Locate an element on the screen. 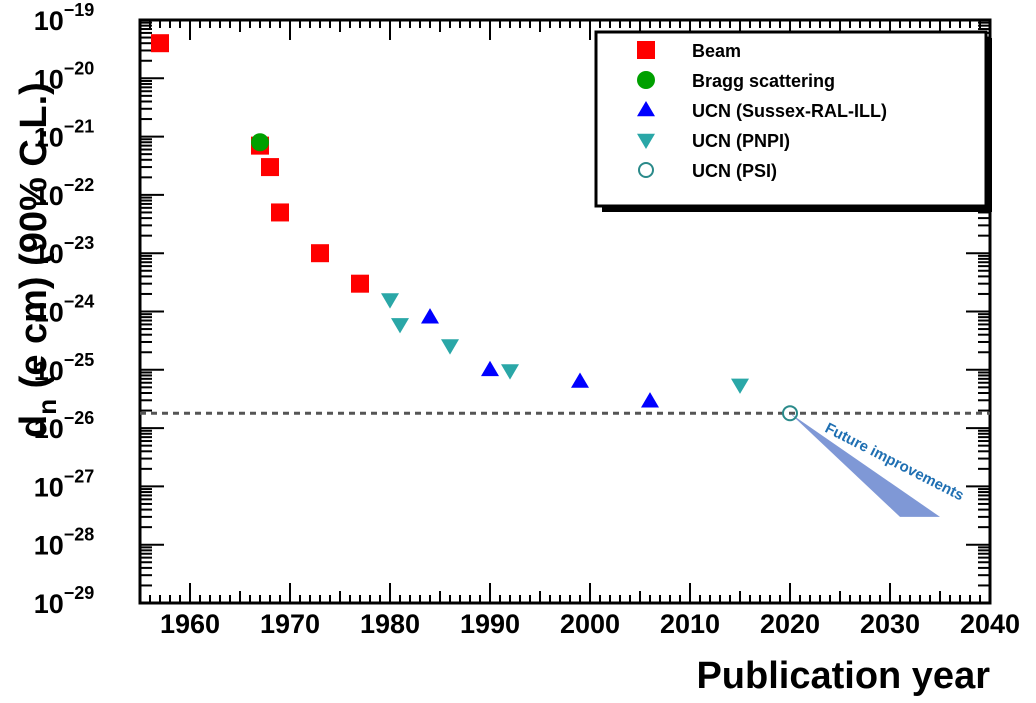  y-tick-exponent: −29 is located at coordinates (79, 593).